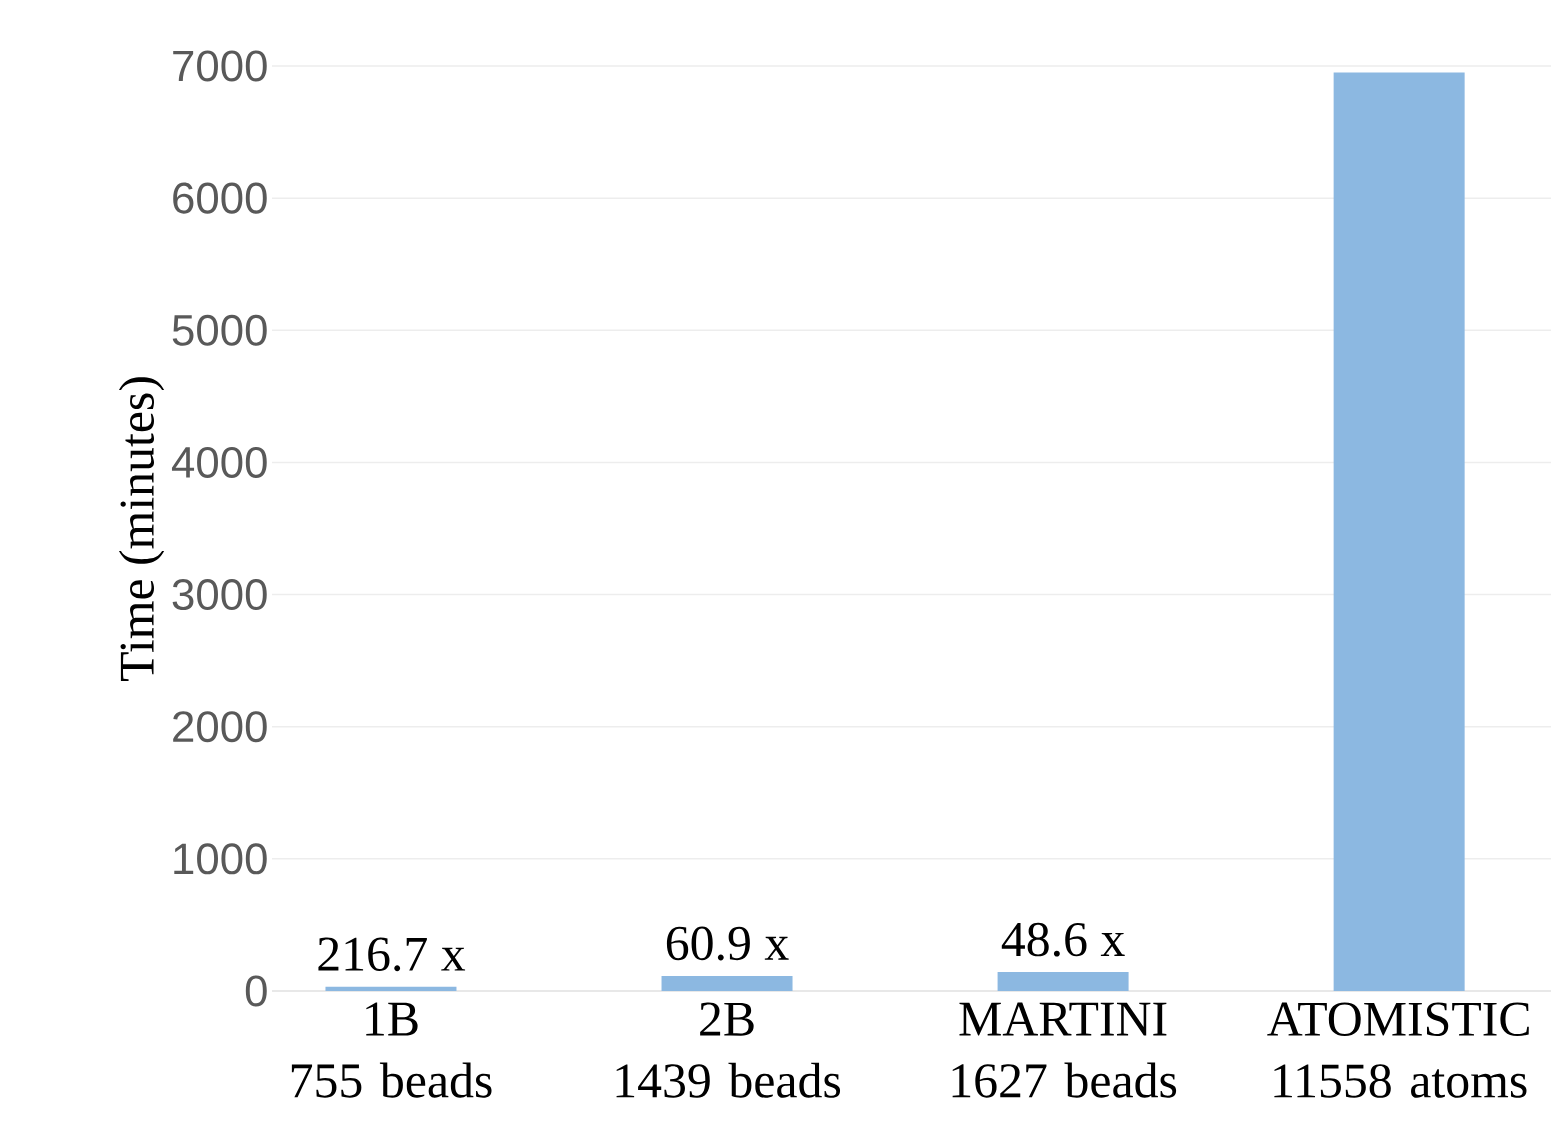 The image size is (1551, 1134). What do you see at coordinates (141, 529) in the screenshot?
I see `y-axis-title: Time (minutes)` at bounding box center [141, 529].